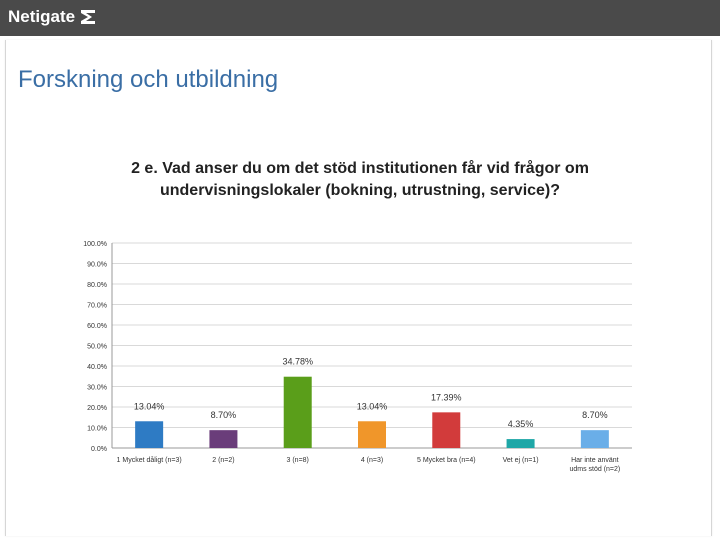 This screenshot has width=720, height=540. I want to click on brand-logo: Netigate, so click(52, 17).